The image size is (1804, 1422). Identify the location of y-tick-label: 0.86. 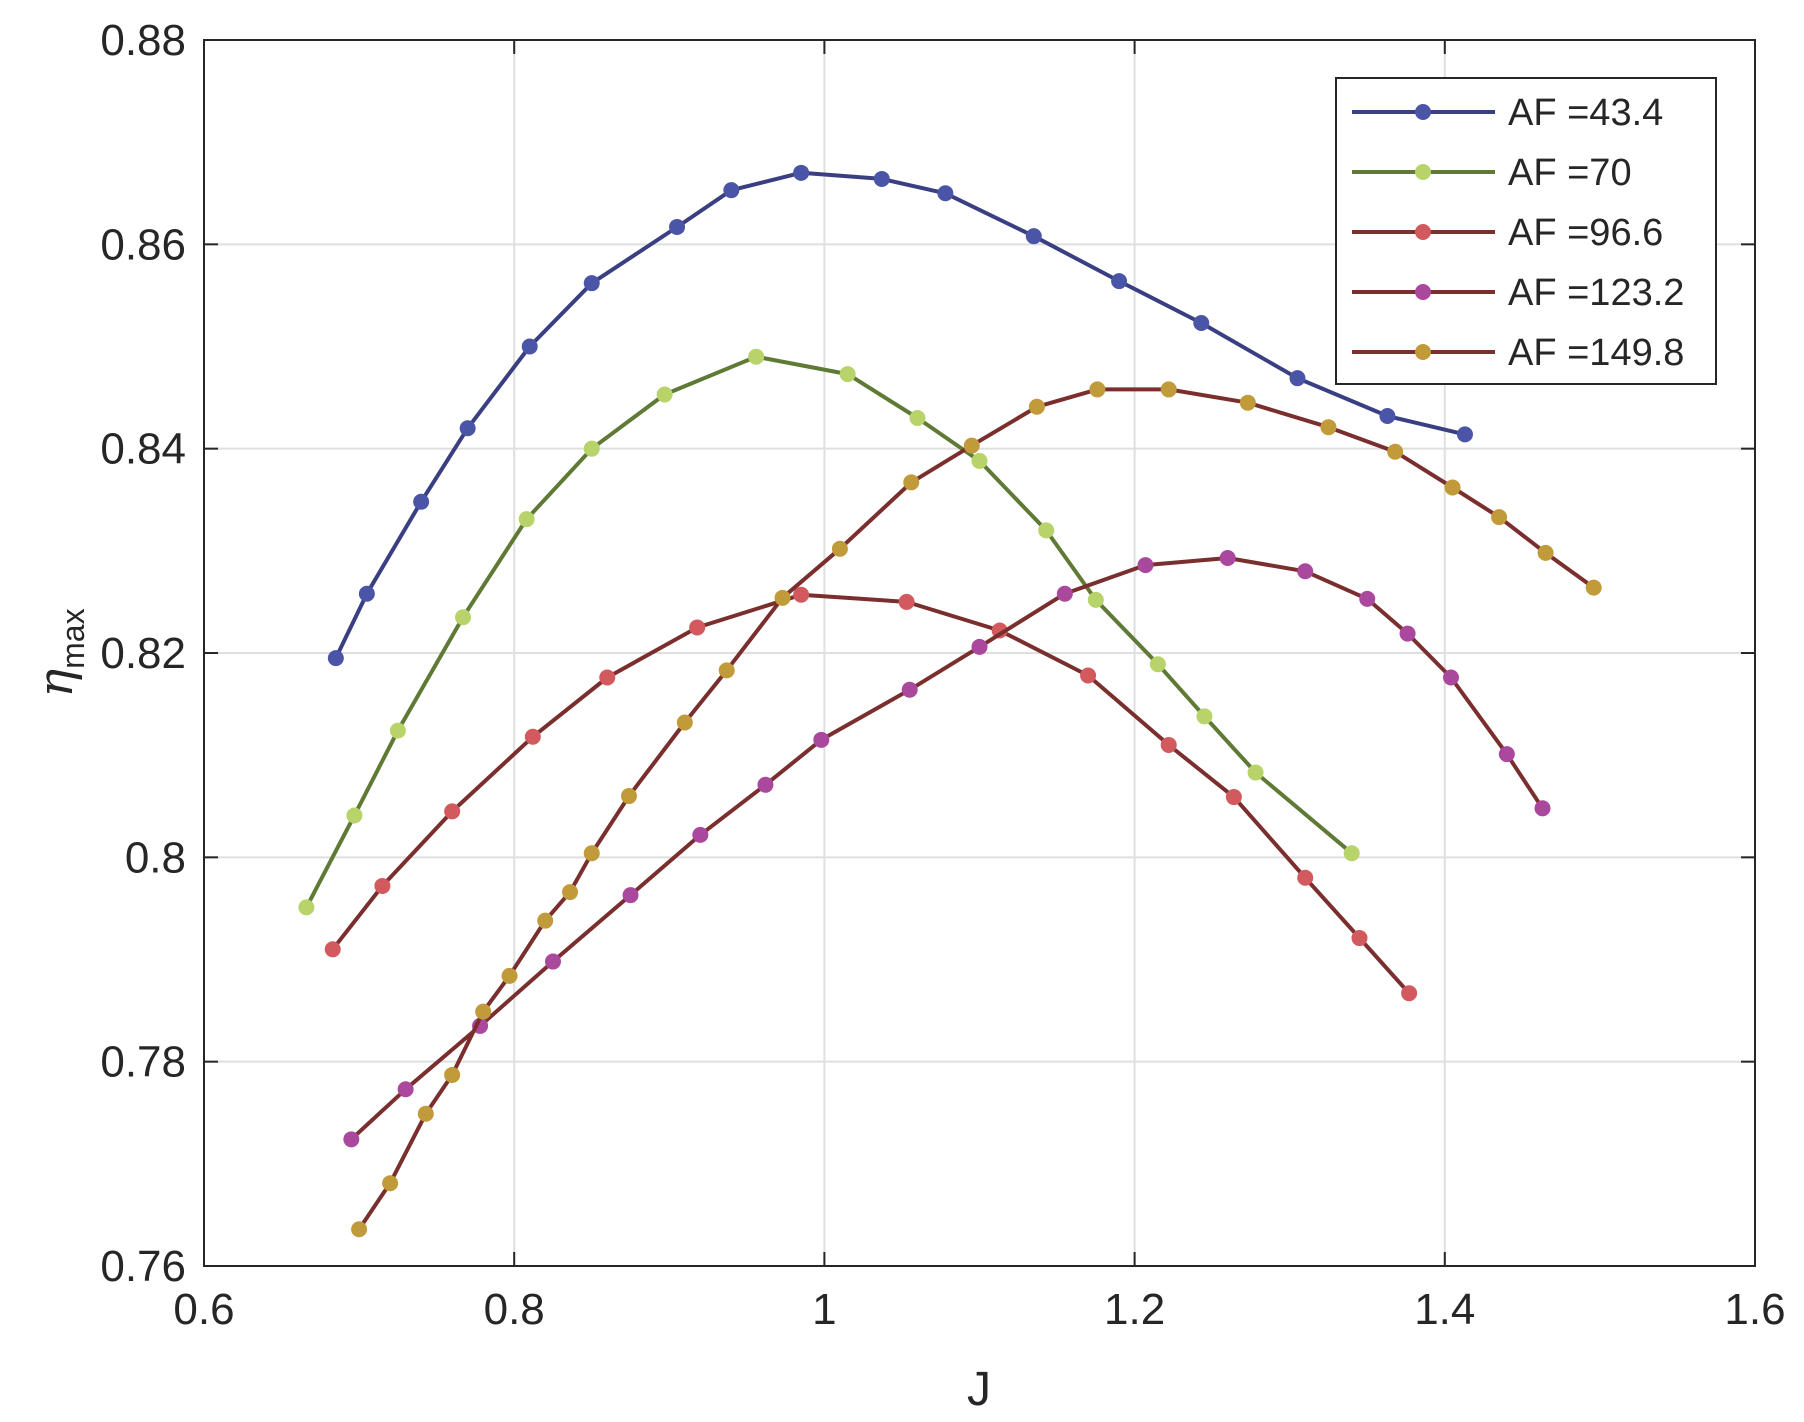
(143, 244).